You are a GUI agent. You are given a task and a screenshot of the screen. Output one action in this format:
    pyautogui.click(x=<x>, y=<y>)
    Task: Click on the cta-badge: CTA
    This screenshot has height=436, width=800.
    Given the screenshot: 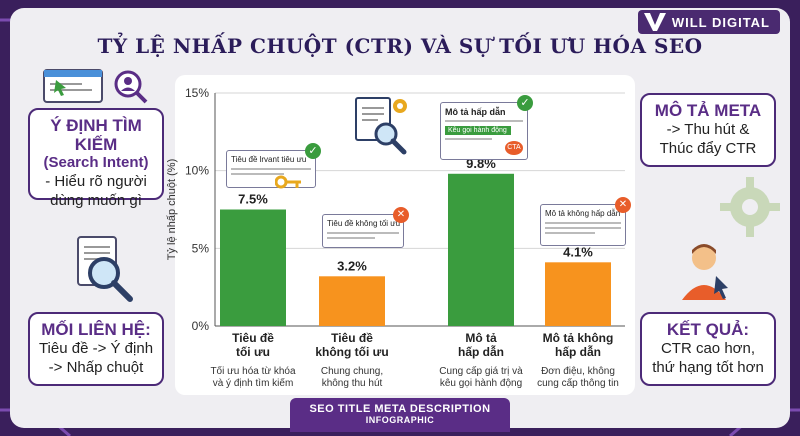 What is the action you would take?
    pyautogui.click(x=514, y=148)
    